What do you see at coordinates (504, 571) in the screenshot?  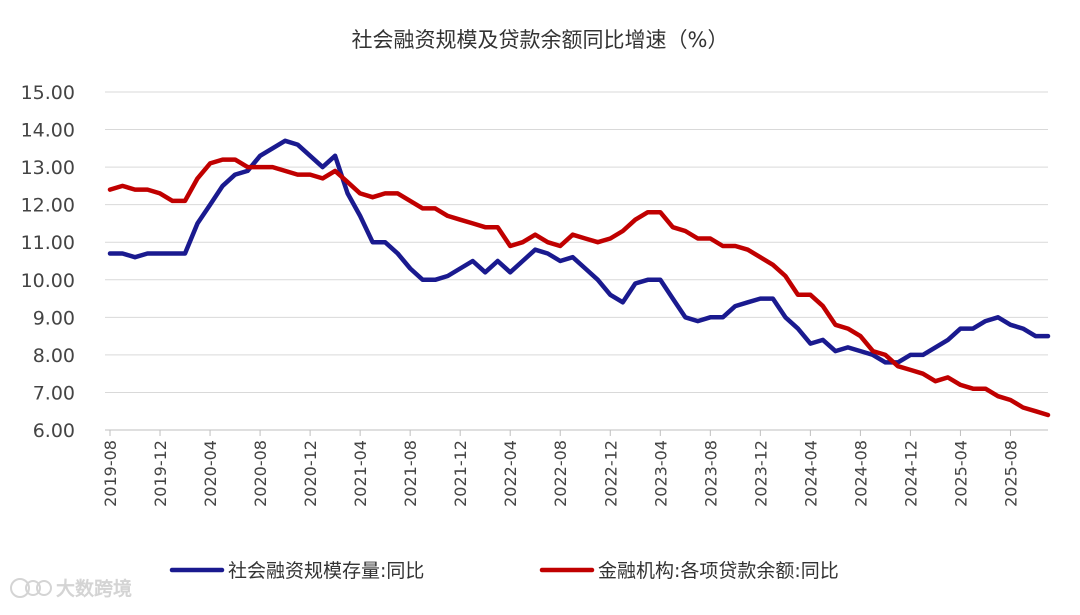 I see `legend: 社会融资规模存量:同比 金融机构:各项贷款余额:同比` at bounding box center [504, 571].